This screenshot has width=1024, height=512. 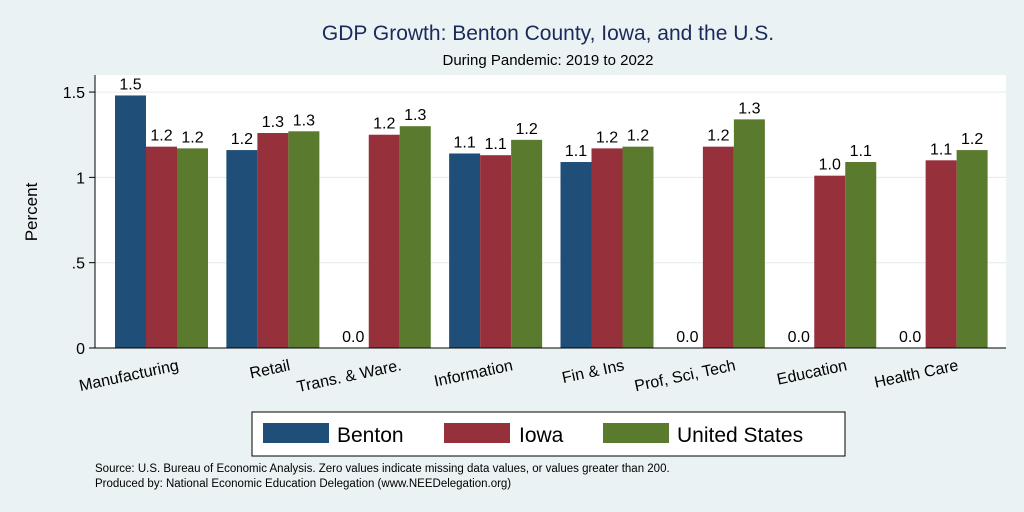 What do you see at coordinates (370, 435) in the screenshot?
I see `legend-label: Benton` at bounding box center [370, 435].